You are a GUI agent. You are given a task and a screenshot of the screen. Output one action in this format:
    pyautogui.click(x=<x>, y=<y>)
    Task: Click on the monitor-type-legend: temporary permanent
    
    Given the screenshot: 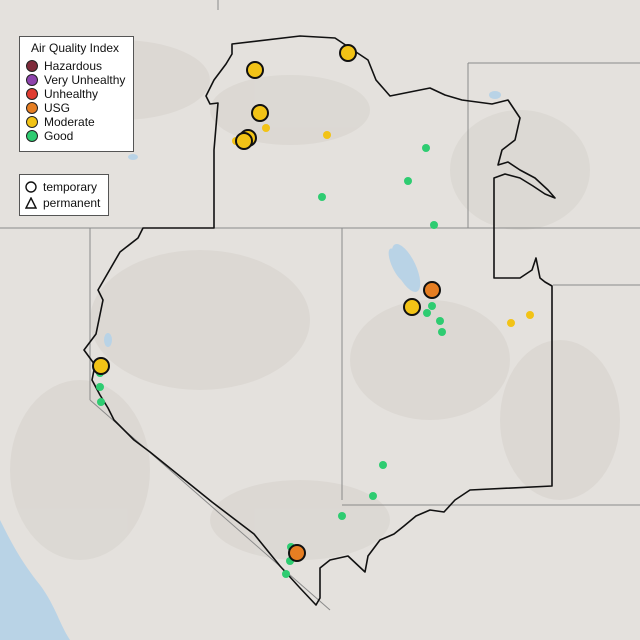 What is the action you would take?
    pyautogui.click(x=64, y=195)
    